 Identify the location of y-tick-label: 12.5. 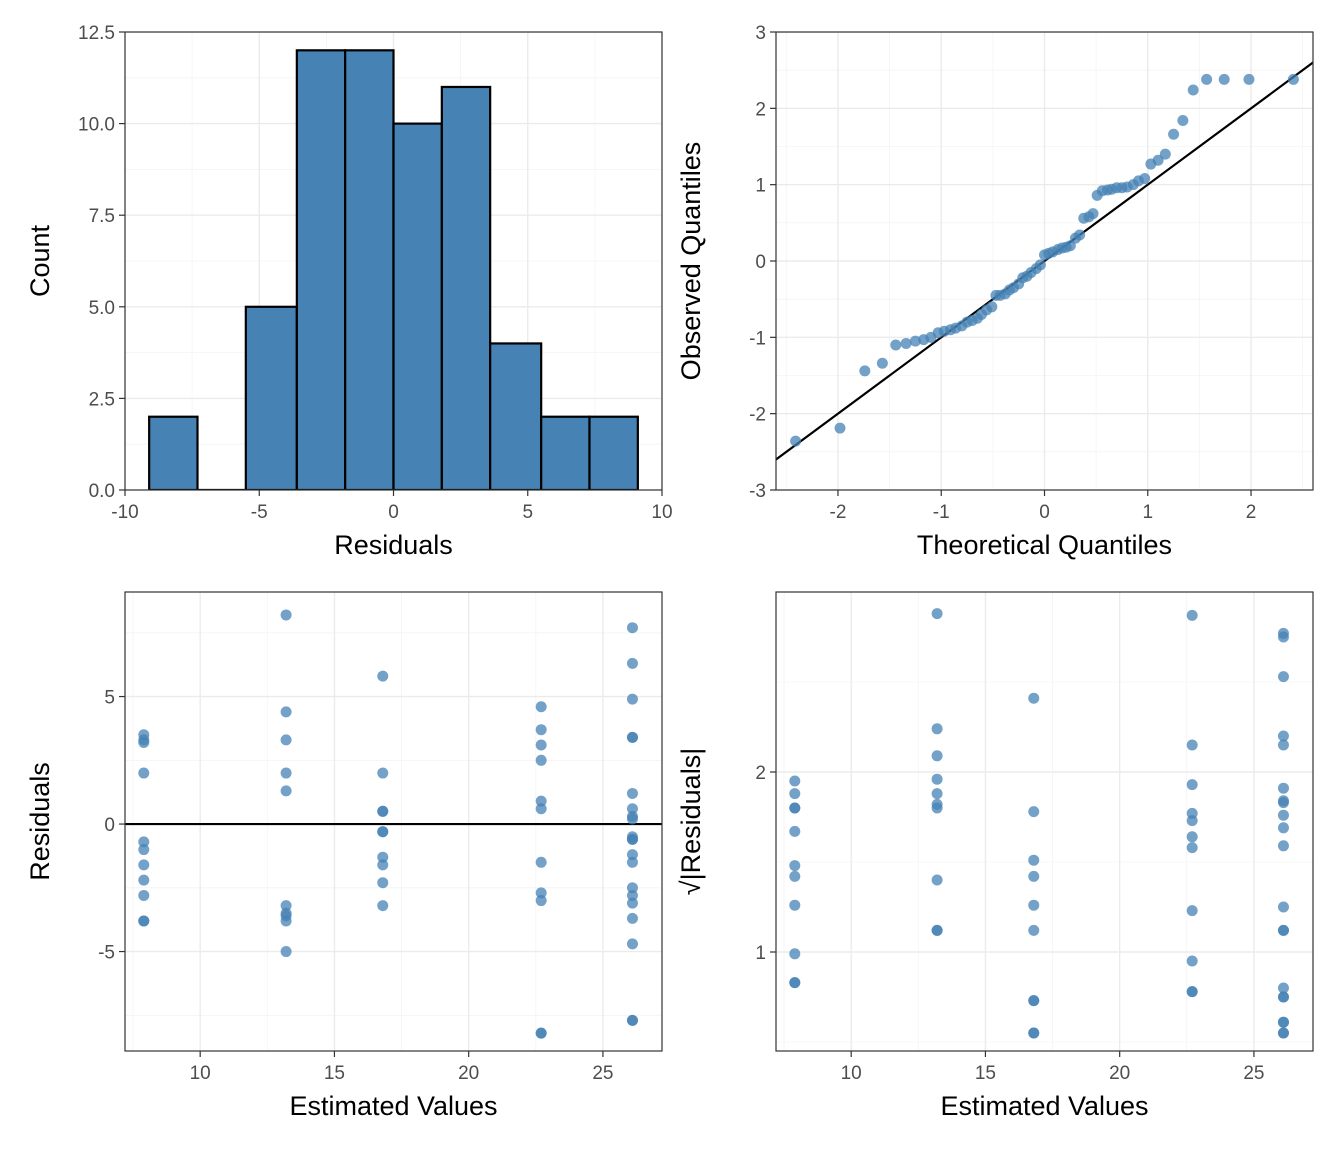
(96, 33).